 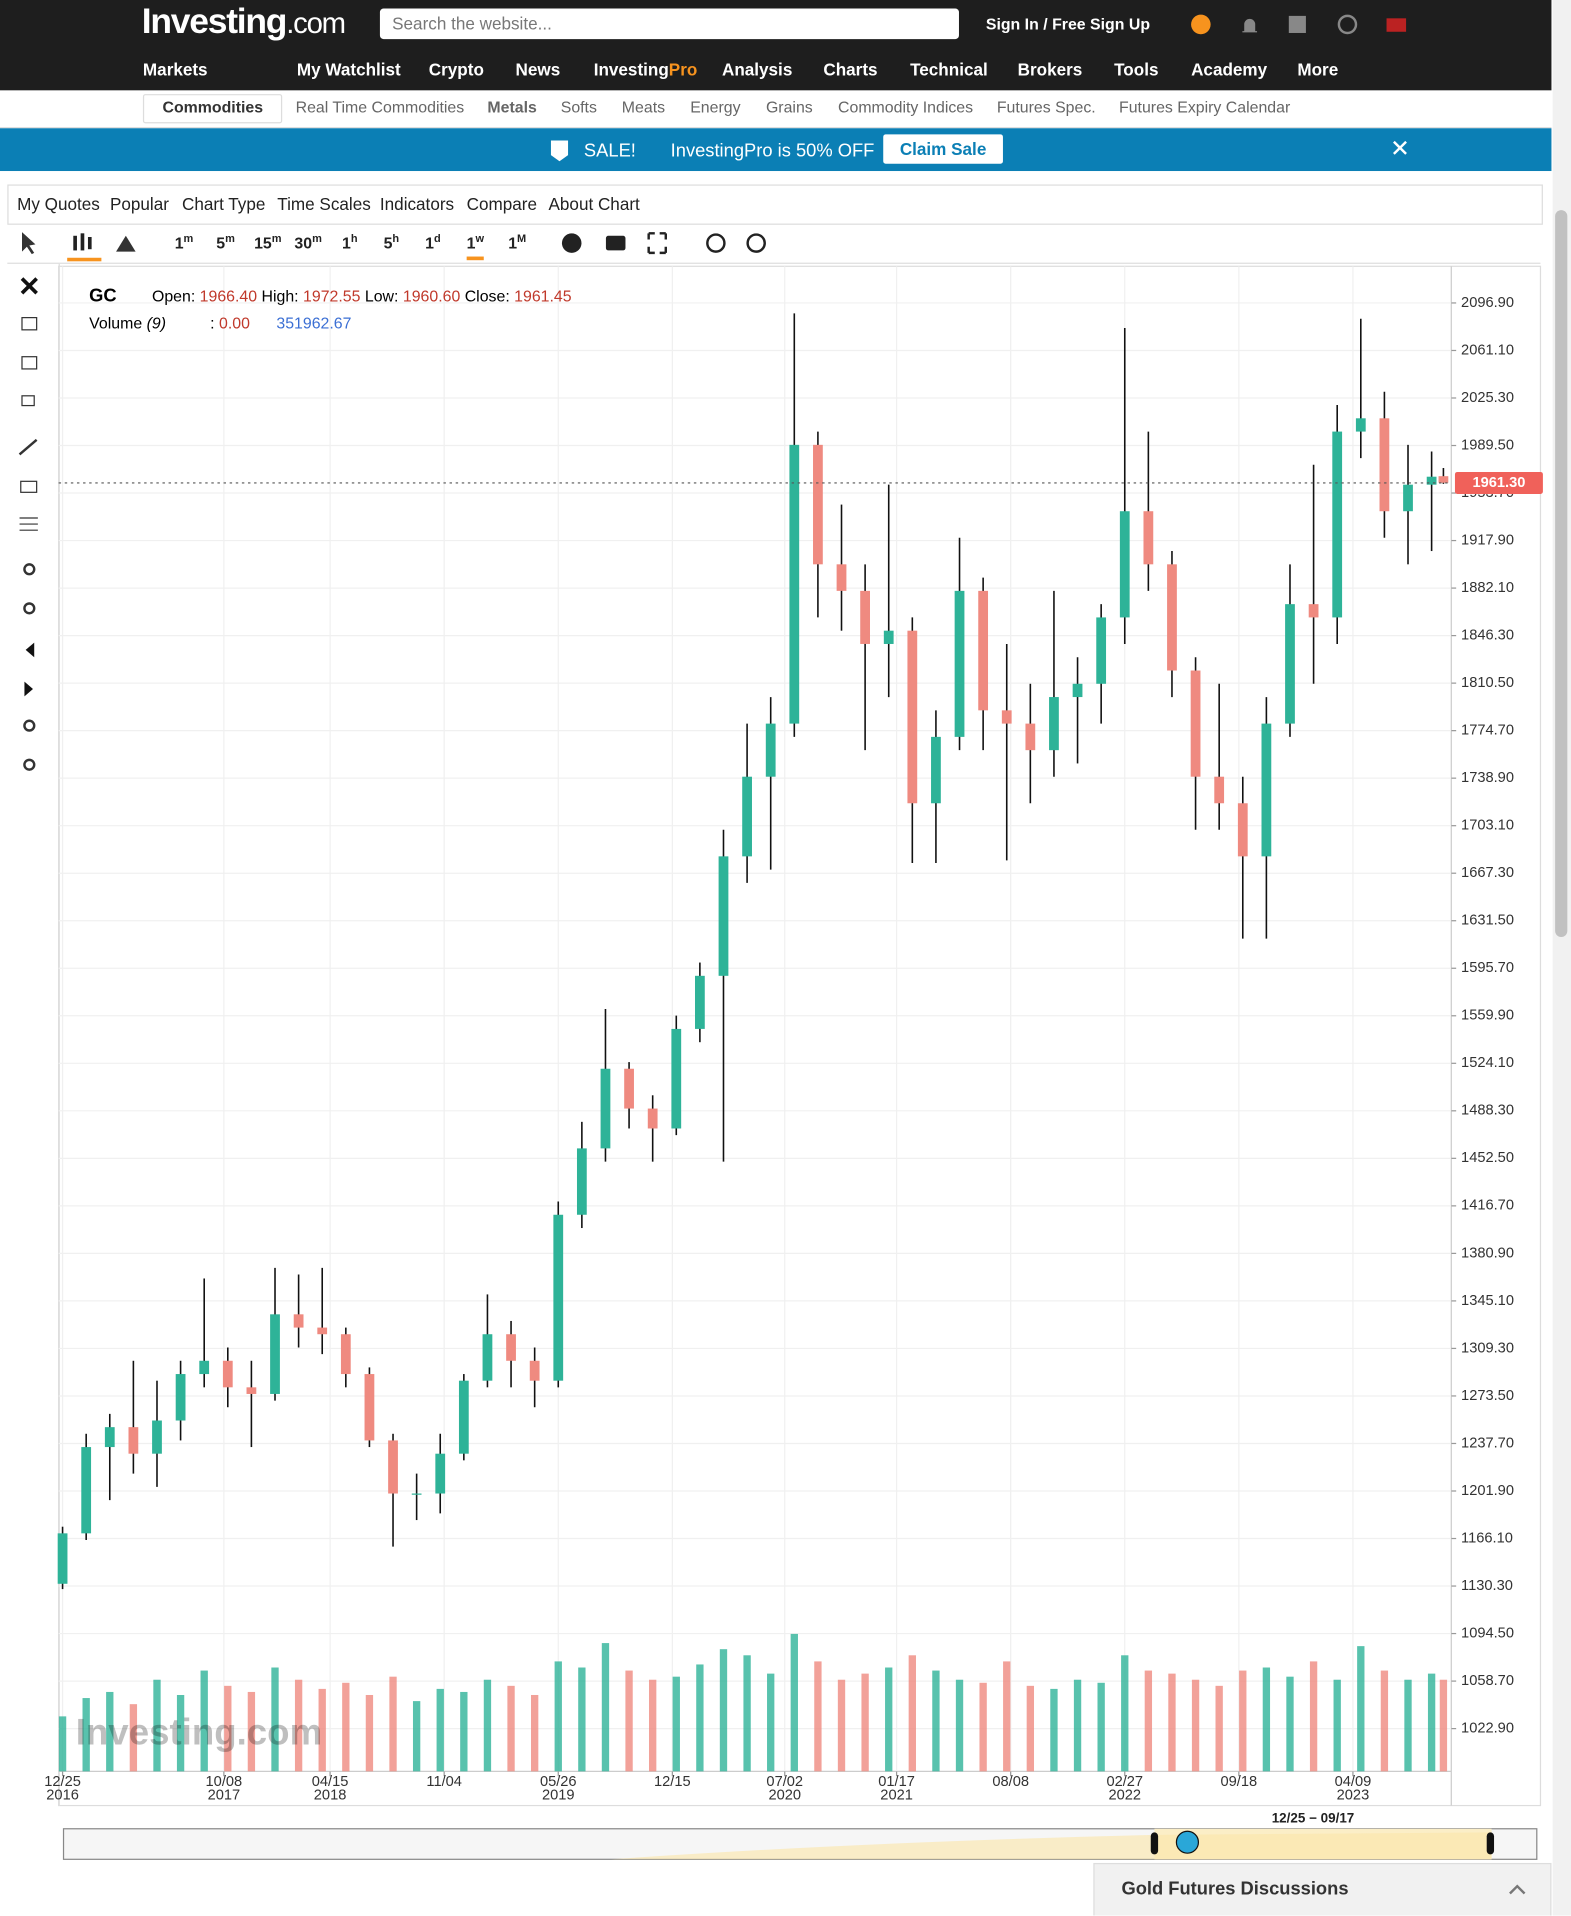 I want to click on nav-item: Analysis, so click(x=757, y=69).